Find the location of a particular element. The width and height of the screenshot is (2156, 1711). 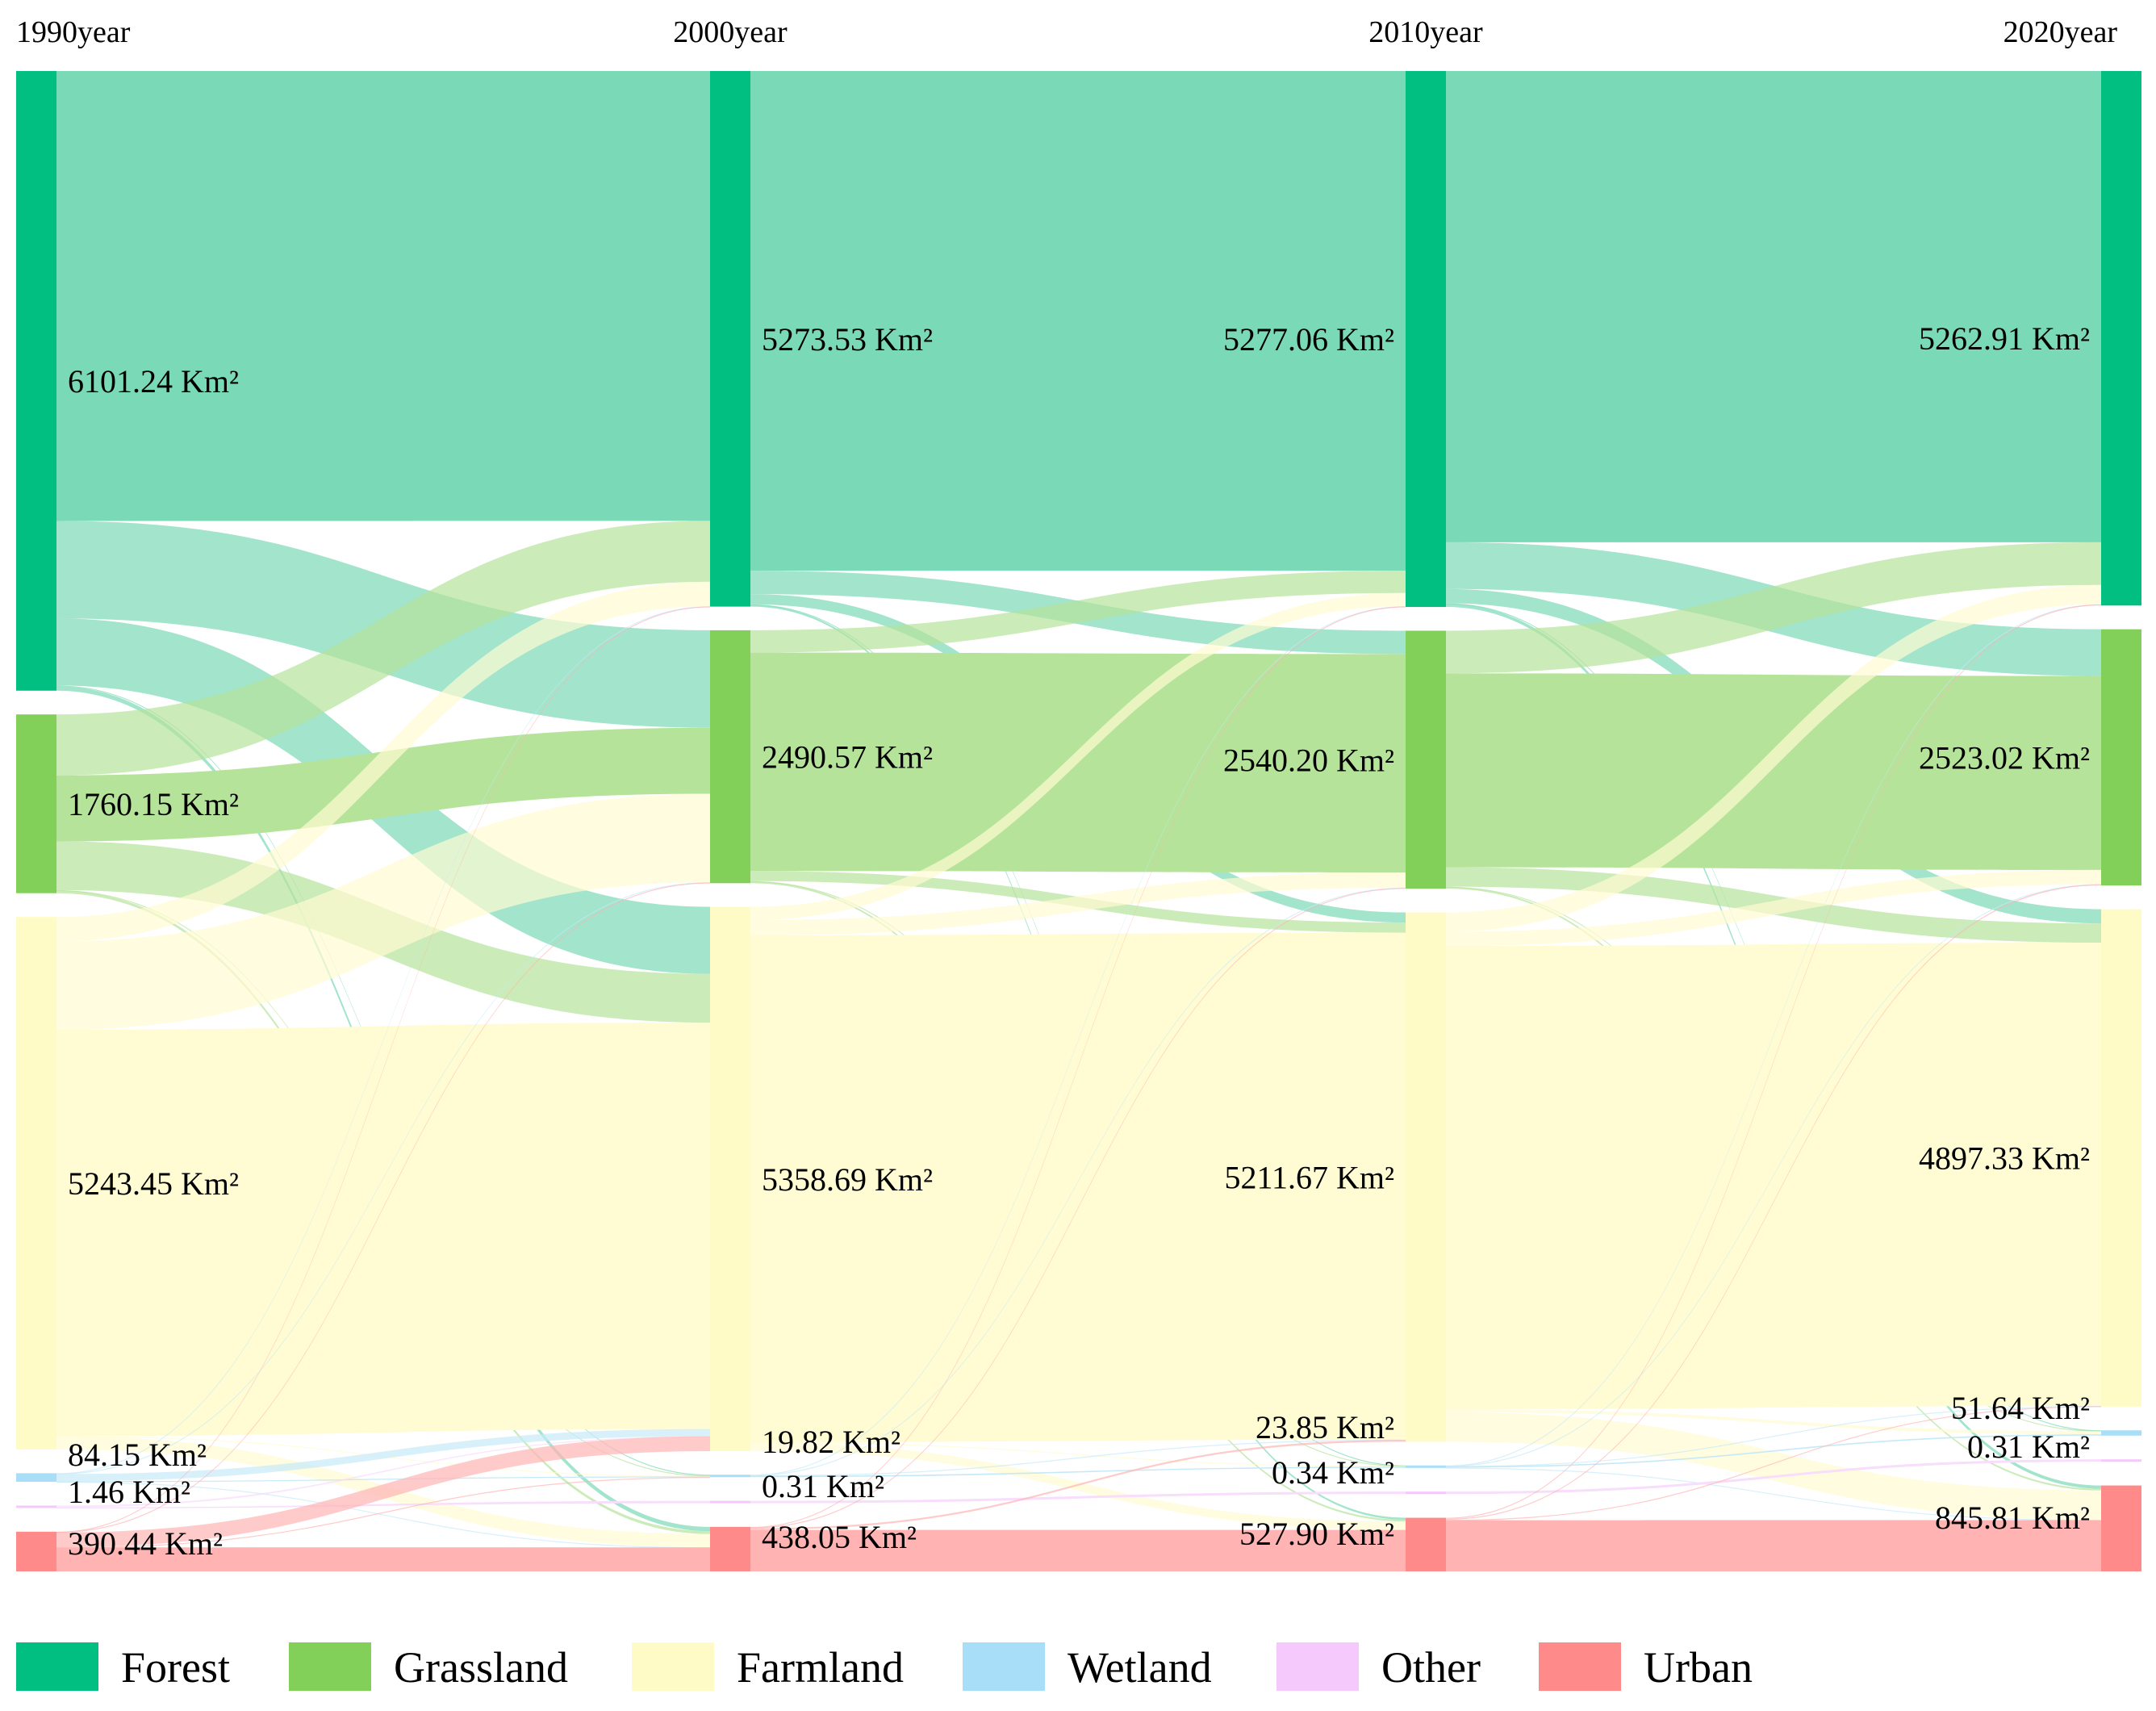

node-forest-2000year is located at coordinates (730, 339).